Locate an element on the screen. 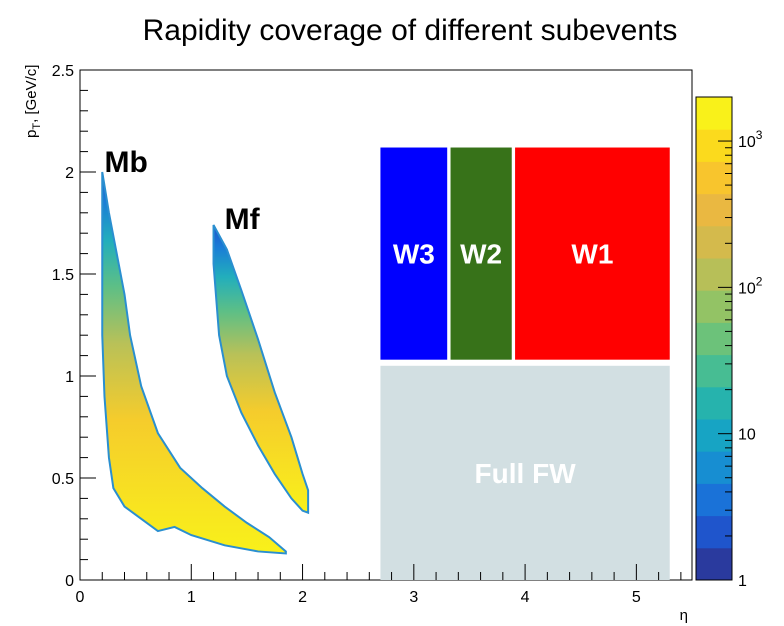  colorbar-tick-exp: 3 is located at coordinates (759, 135).